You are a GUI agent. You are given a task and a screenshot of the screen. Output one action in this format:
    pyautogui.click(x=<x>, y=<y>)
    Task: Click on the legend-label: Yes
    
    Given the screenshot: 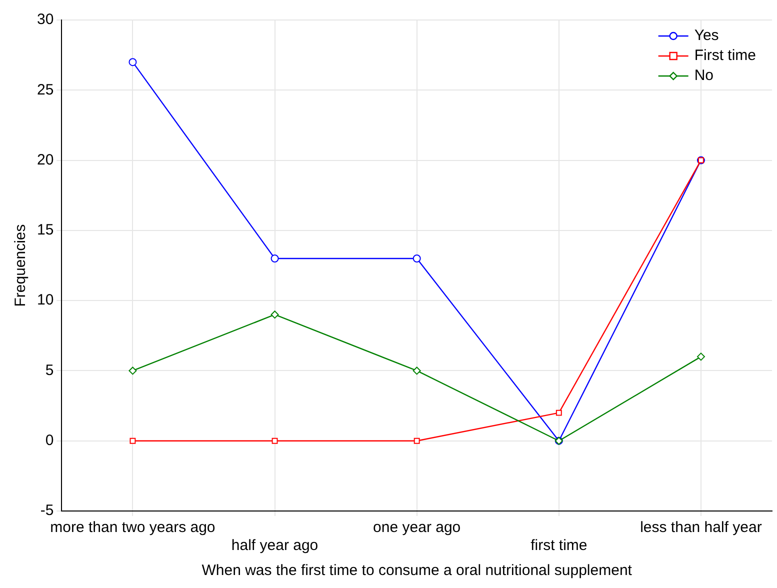 What is the action you would take?
    pyautogui.click(x=706, y=35)
    